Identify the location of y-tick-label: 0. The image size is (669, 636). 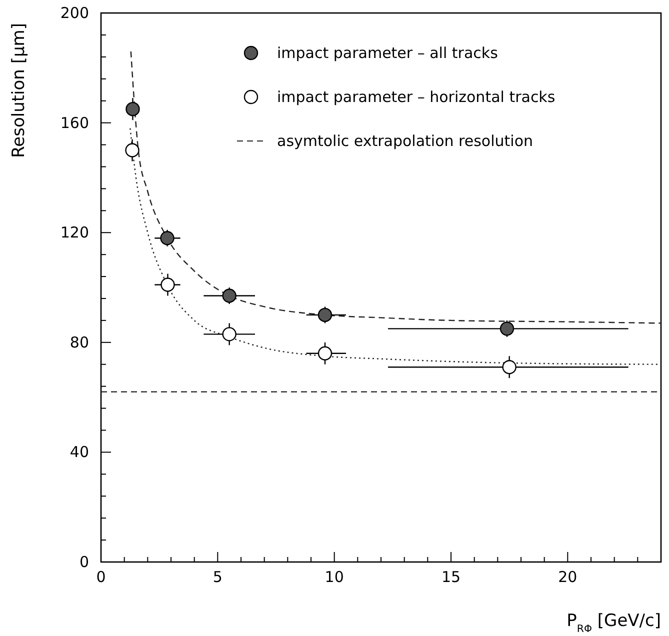
(84, 562).